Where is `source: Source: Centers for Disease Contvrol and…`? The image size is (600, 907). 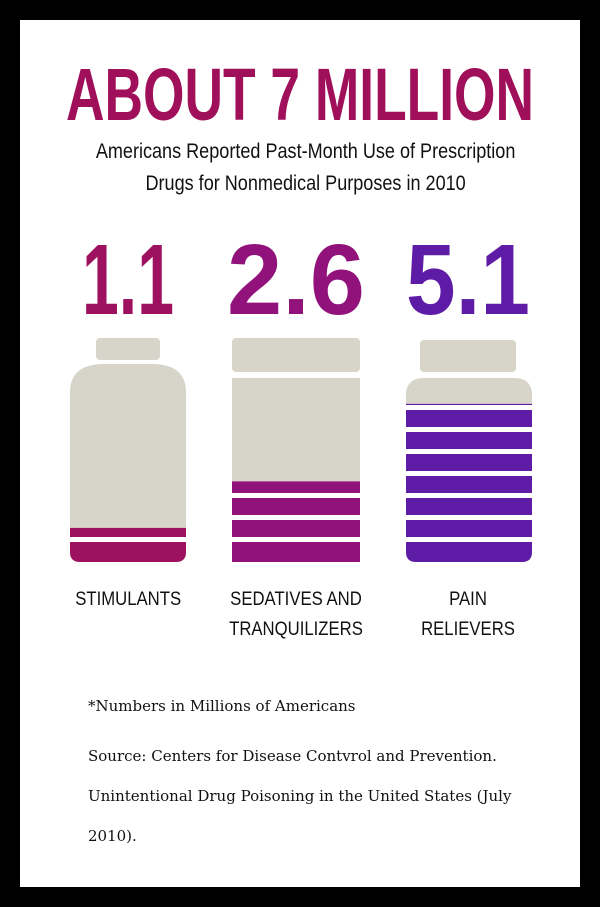
source: Source: Centers for Disease Contvrol and… is located at coordinates (300, 796).